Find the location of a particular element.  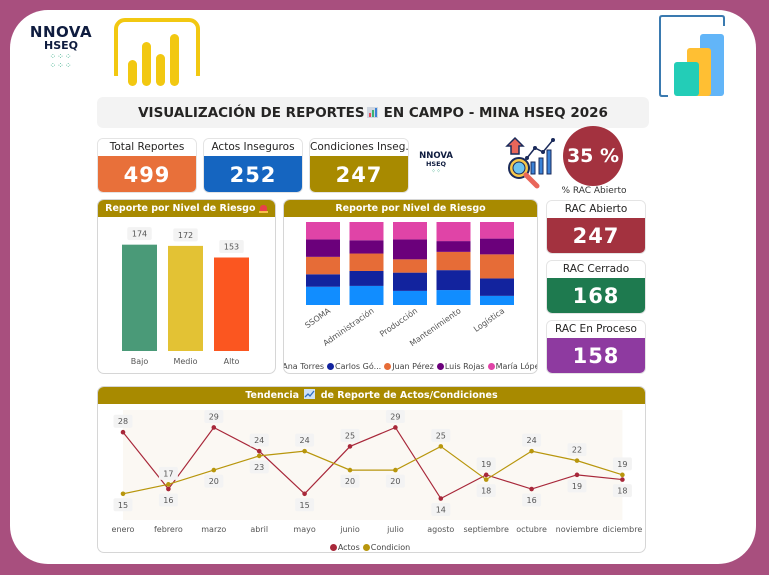

x-tick-label: Logística is located at coordinates (489, 320).